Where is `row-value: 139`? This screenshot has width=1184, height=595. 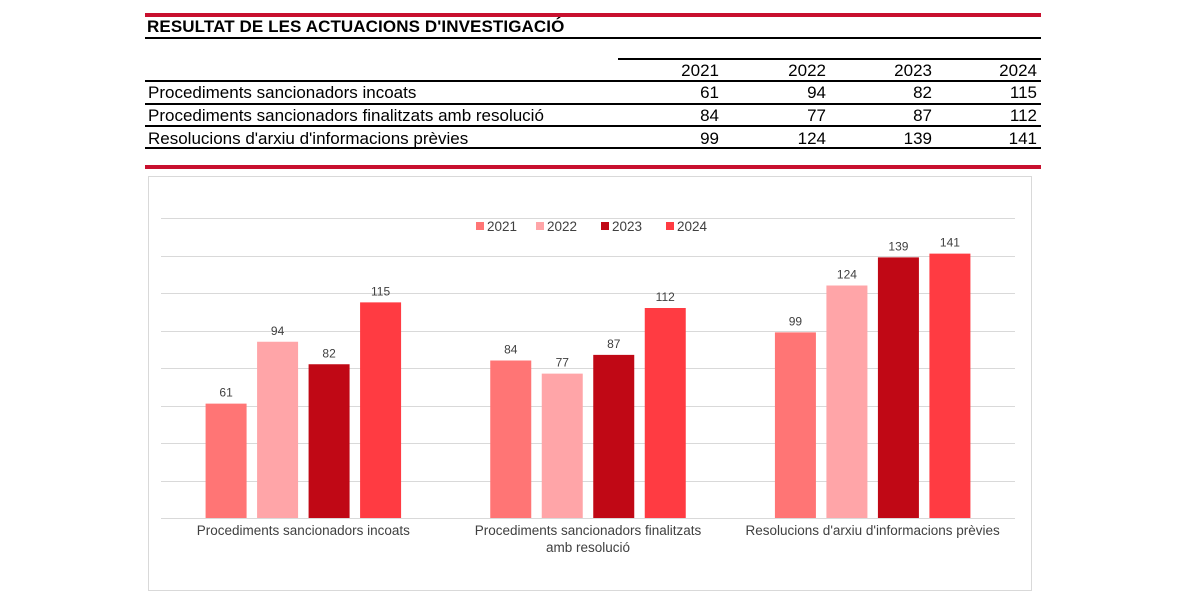
row-value: 139 is located at coordinates (917, 138).